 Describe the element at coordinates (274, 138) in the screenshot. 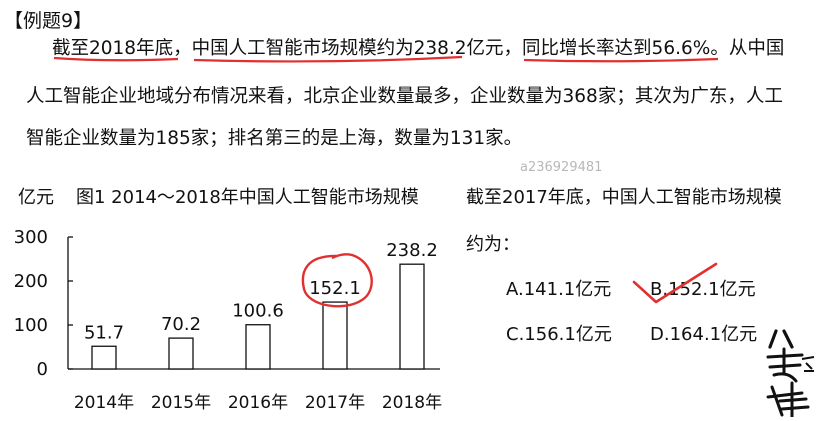

I see `paragraph-line-3: 智能企业数量为185家；排名第三的是上海，数量为131家。` at that location.